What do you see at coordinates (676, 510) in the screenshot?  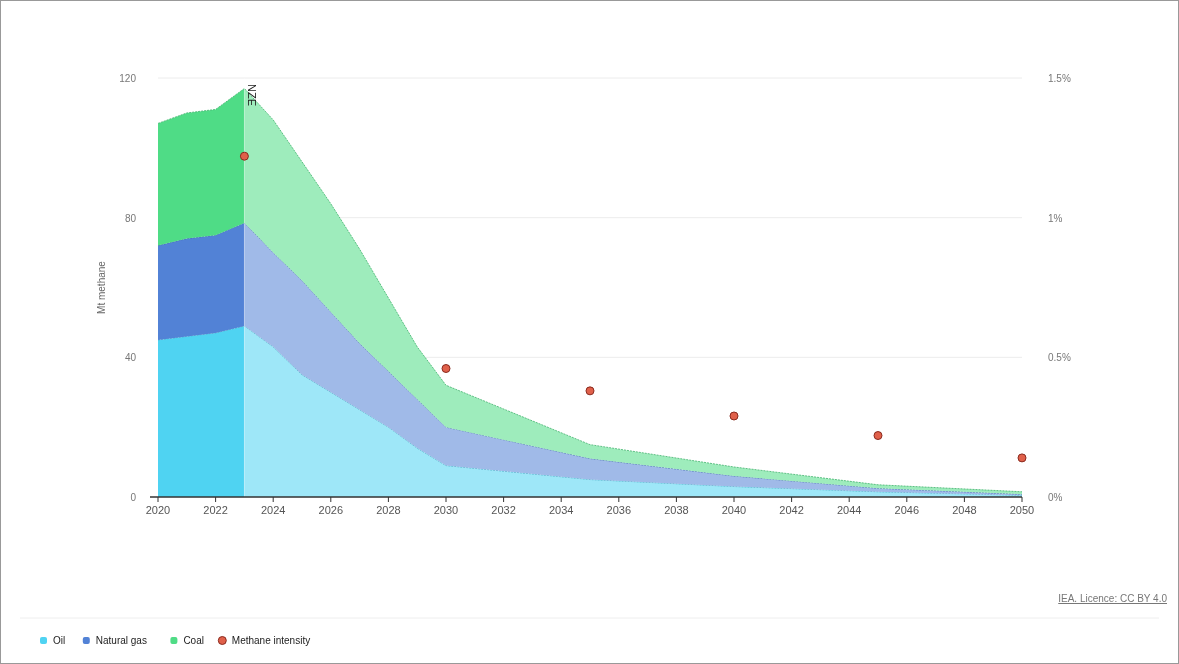 I see `x-tick-label: 2038` at bounding box center [676, 510].